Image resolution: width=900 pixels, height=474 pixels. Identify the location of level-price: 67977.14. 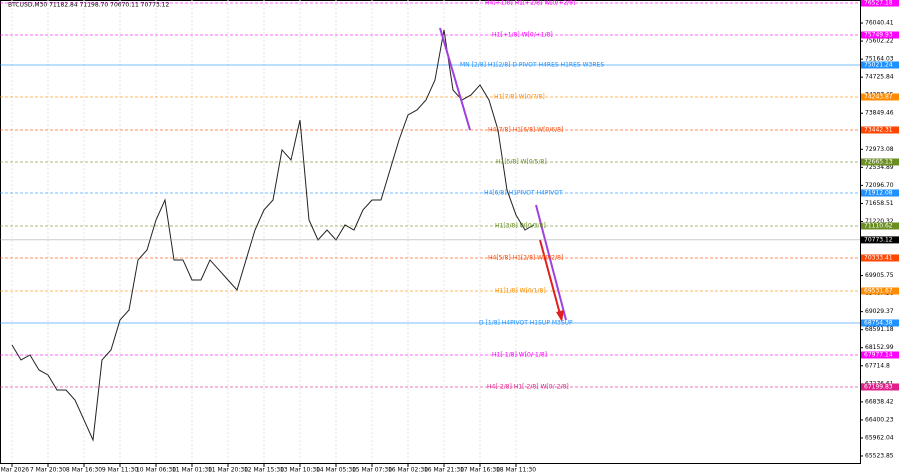
(878, 354).